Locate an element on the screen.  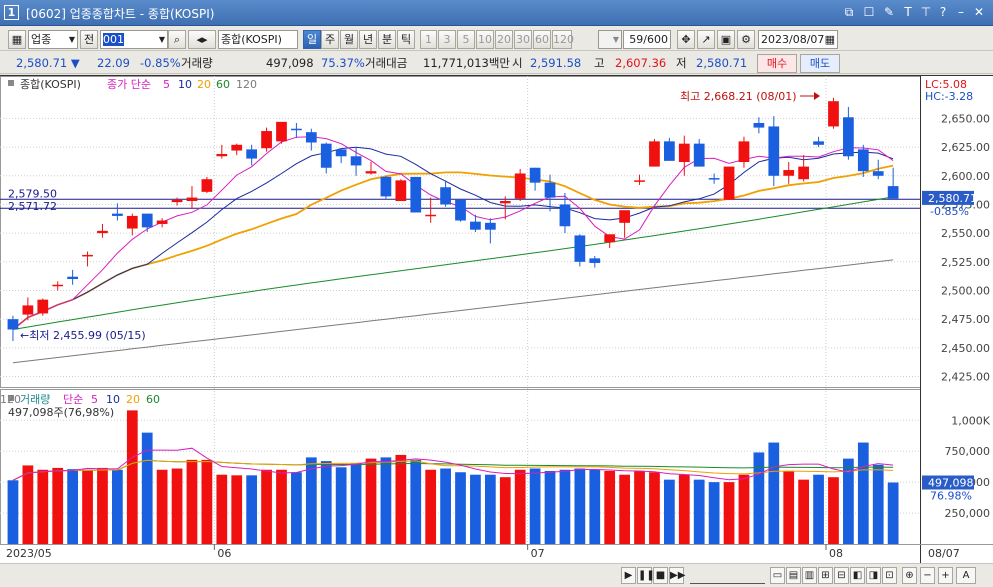
interval-button-3: 10 is located at coordinates (485, 39).